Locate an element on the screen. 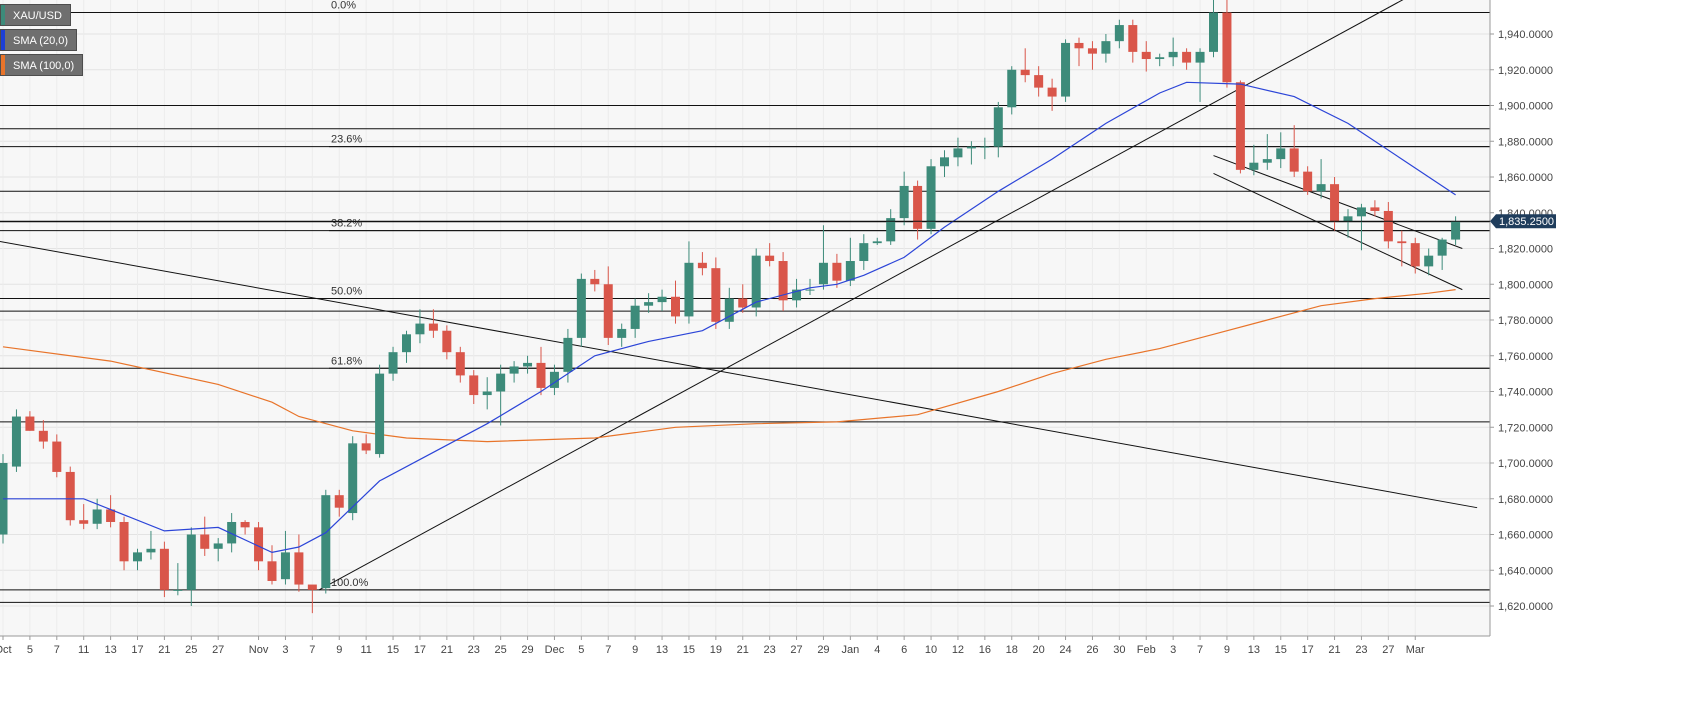 The image size is (1707, 725). legend-label: SMA (20,0) is located at coordinates (41, 41).